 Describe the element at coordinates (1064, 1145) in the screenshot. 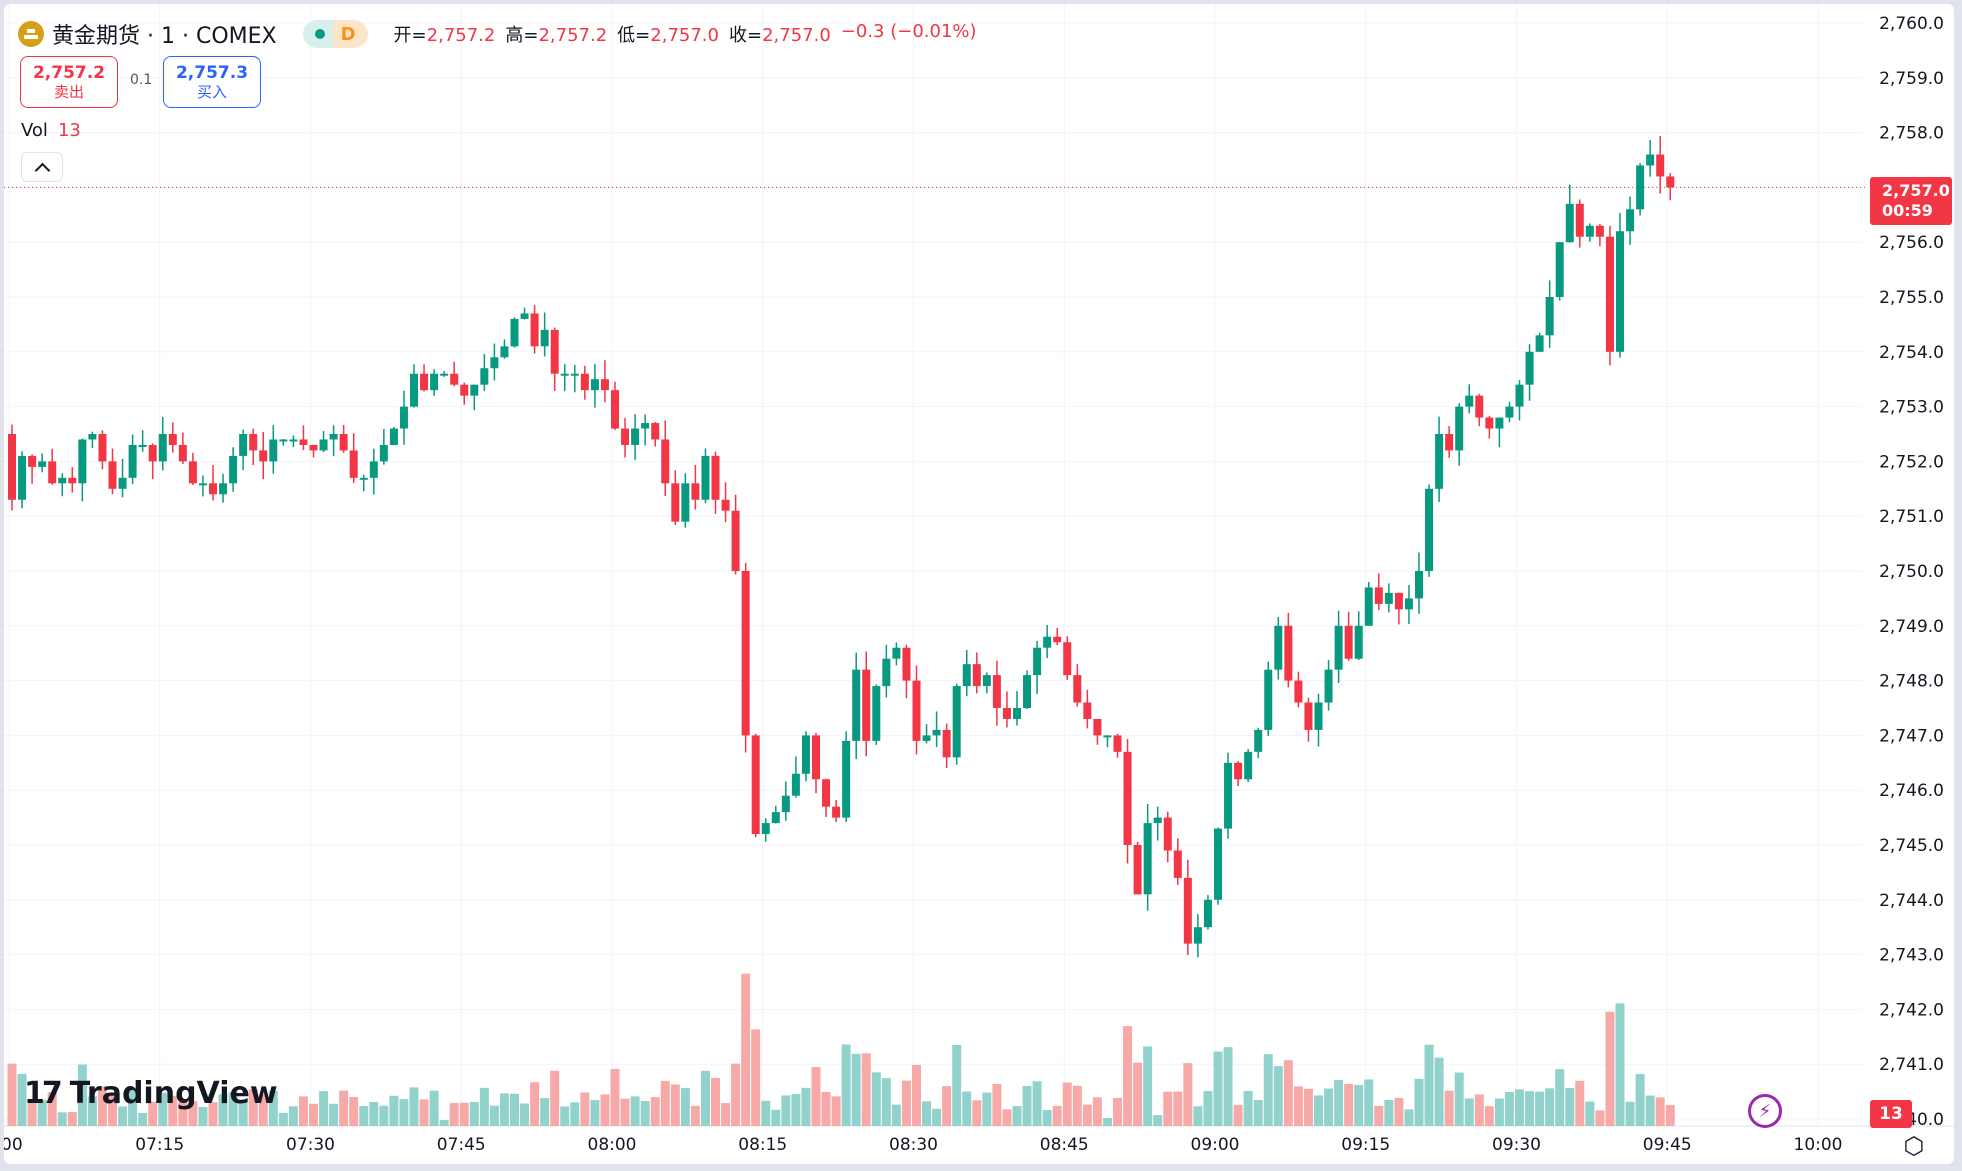

I see `time-axis-label: 08:45` at that location.